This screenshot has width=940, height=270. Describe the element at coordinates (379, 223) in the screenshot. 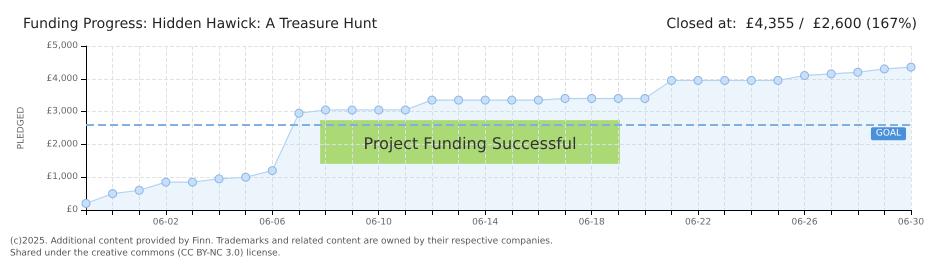

I see `x-tick-label: 06-10` at that location.